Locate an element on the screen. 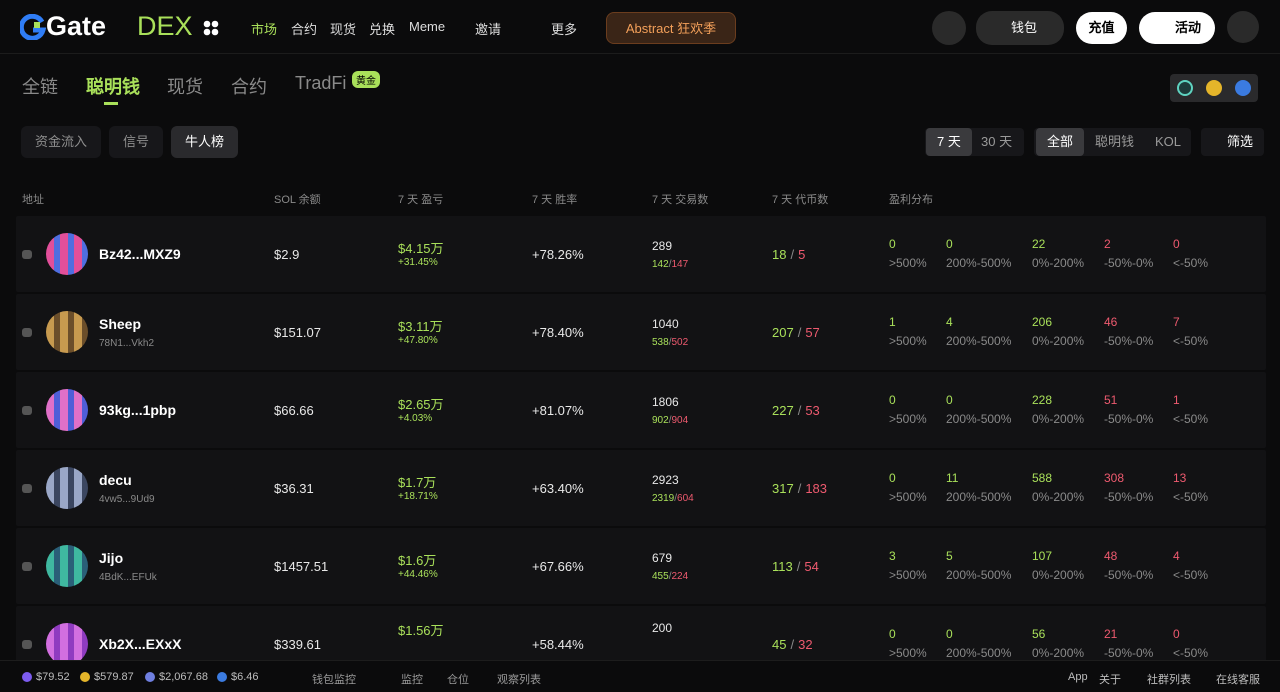  price: $579.87 is located at coordinates (114, 677).